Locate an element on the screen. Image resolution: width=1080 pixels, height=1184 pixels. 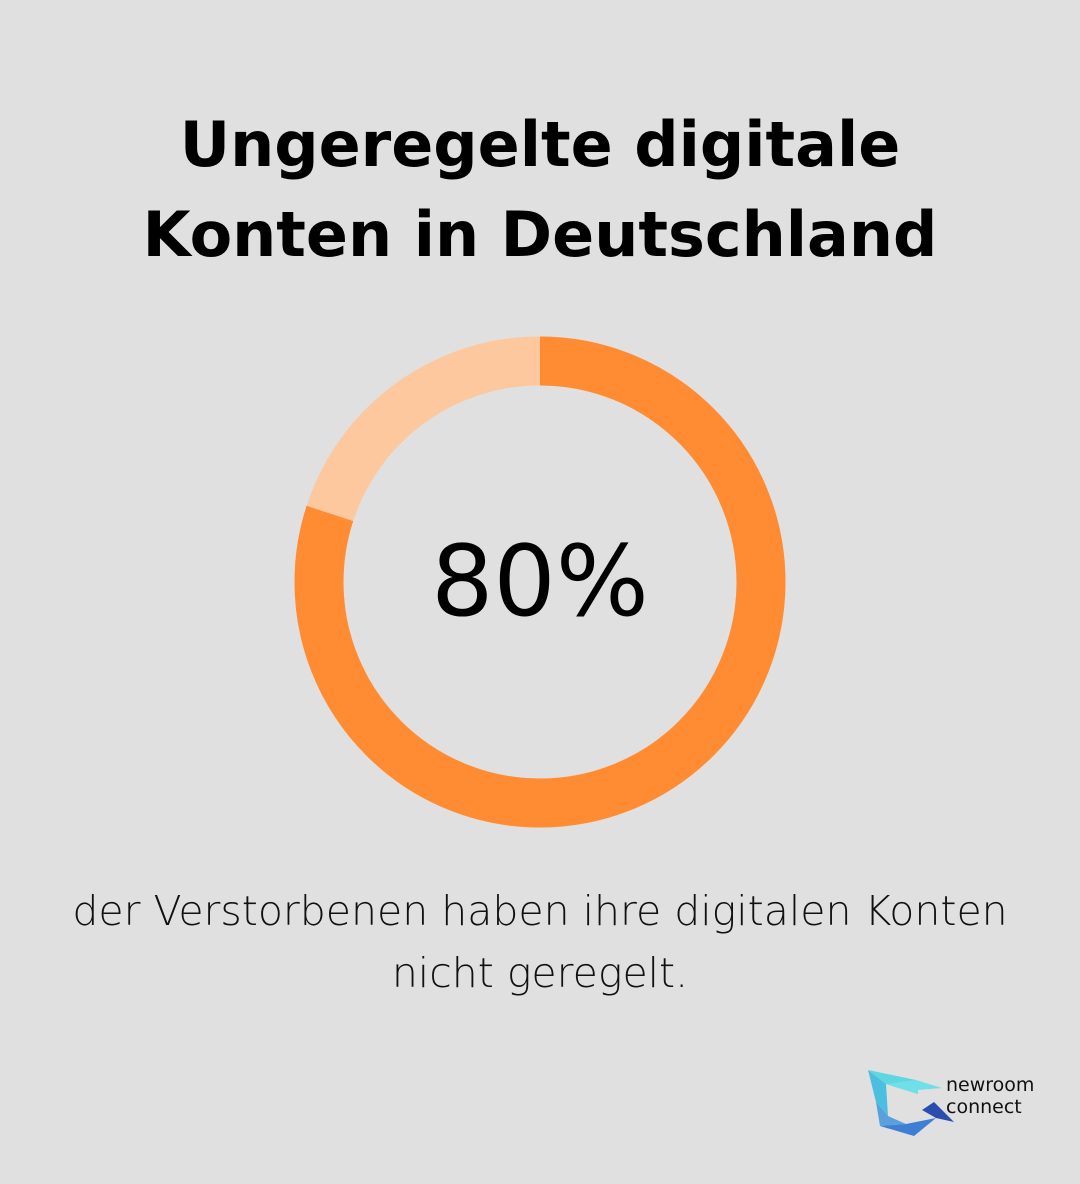
title-line-2: Konten in Deutschland is located at coordinates (540, 234).